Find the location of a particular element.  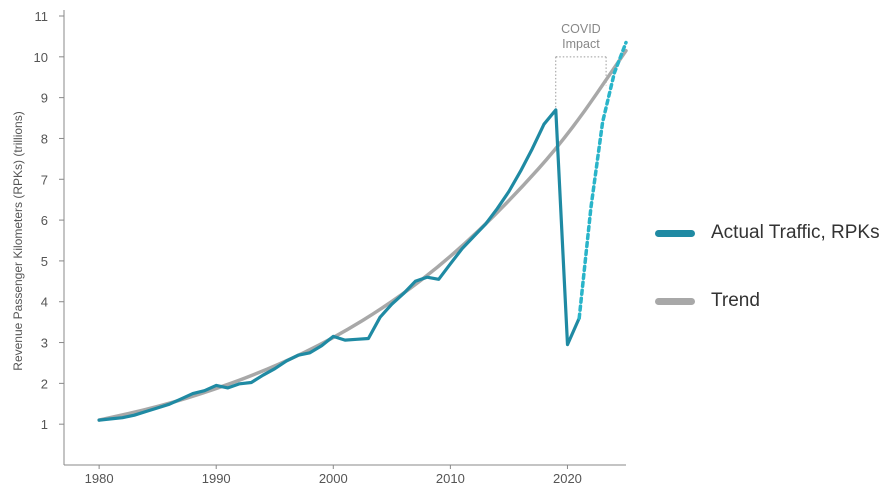

x-tick-label: 2010 is located at coordinates (450, 478).